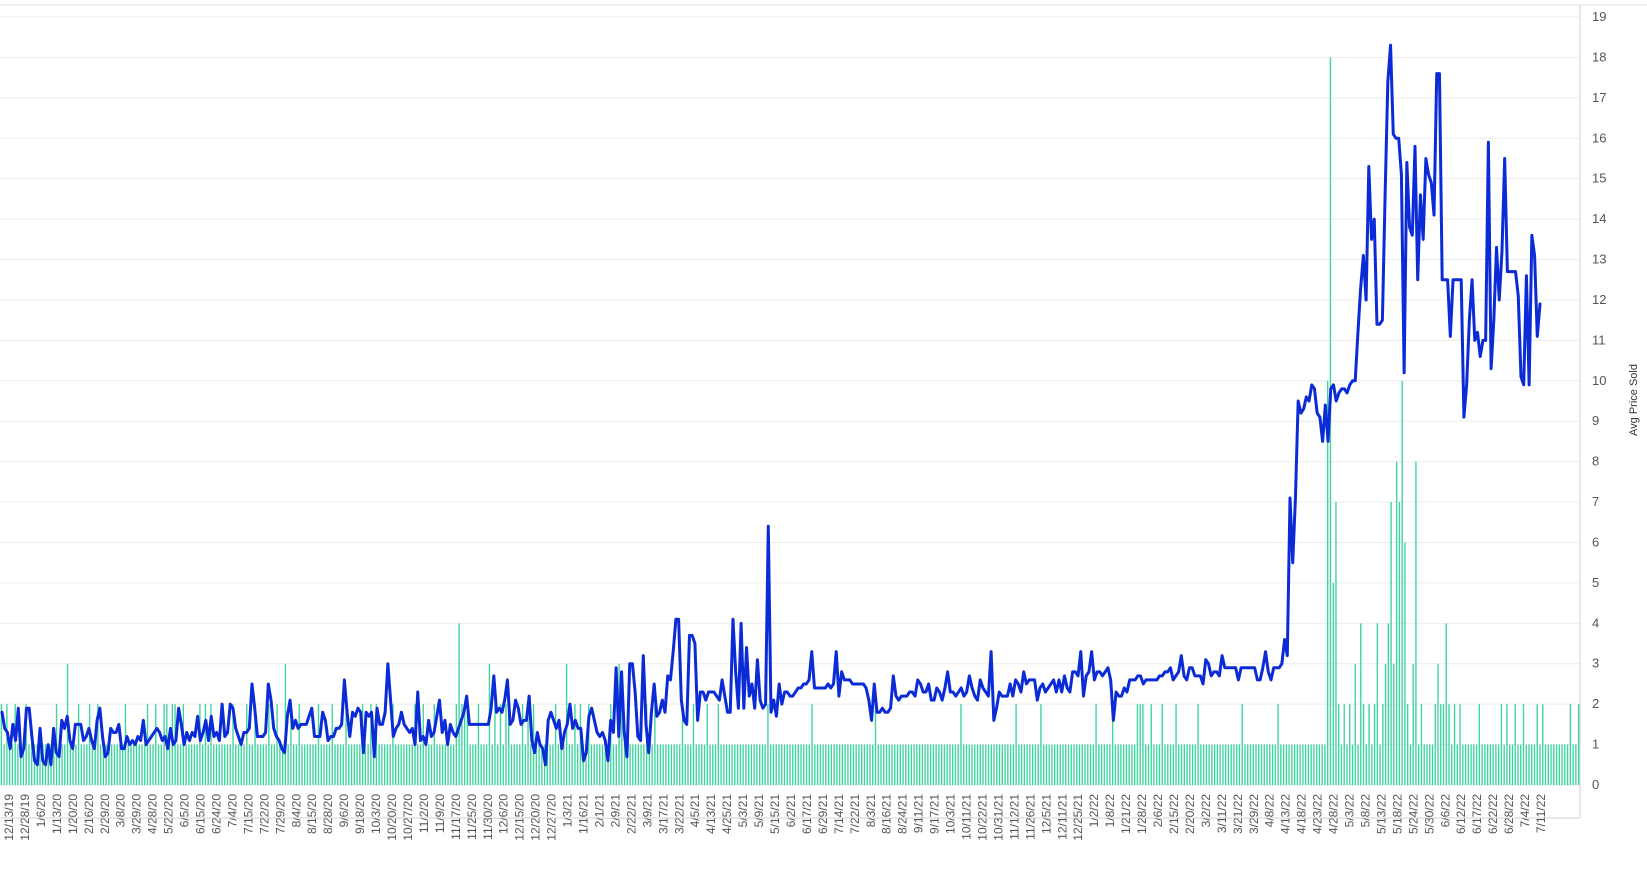 Image resolution: width=1647 pixels, height=877 pixels. What do you see at coordinates (855, 814) in the screenshot?
I see `x-tick-label: 7/22/21` at bounding box center [855, 814].